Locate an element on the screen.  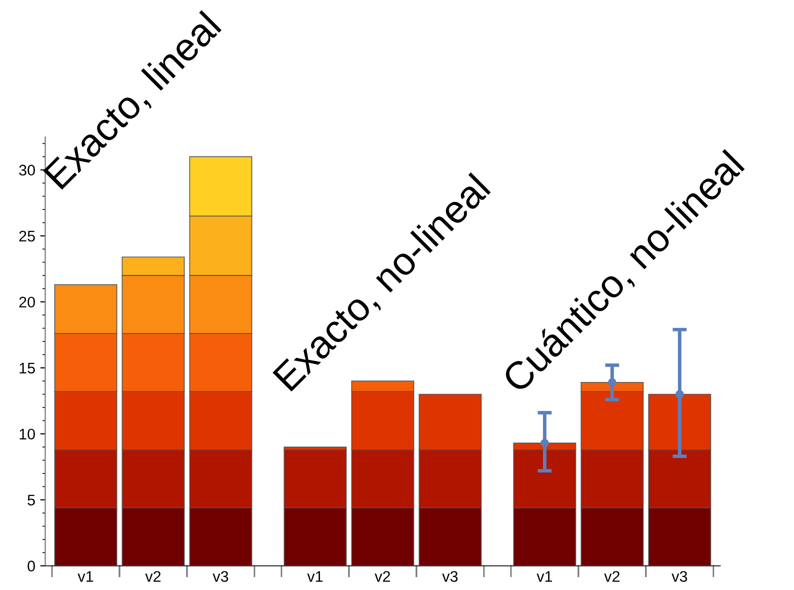
y-tick-label: 25 is located at coordinates (27, 236).